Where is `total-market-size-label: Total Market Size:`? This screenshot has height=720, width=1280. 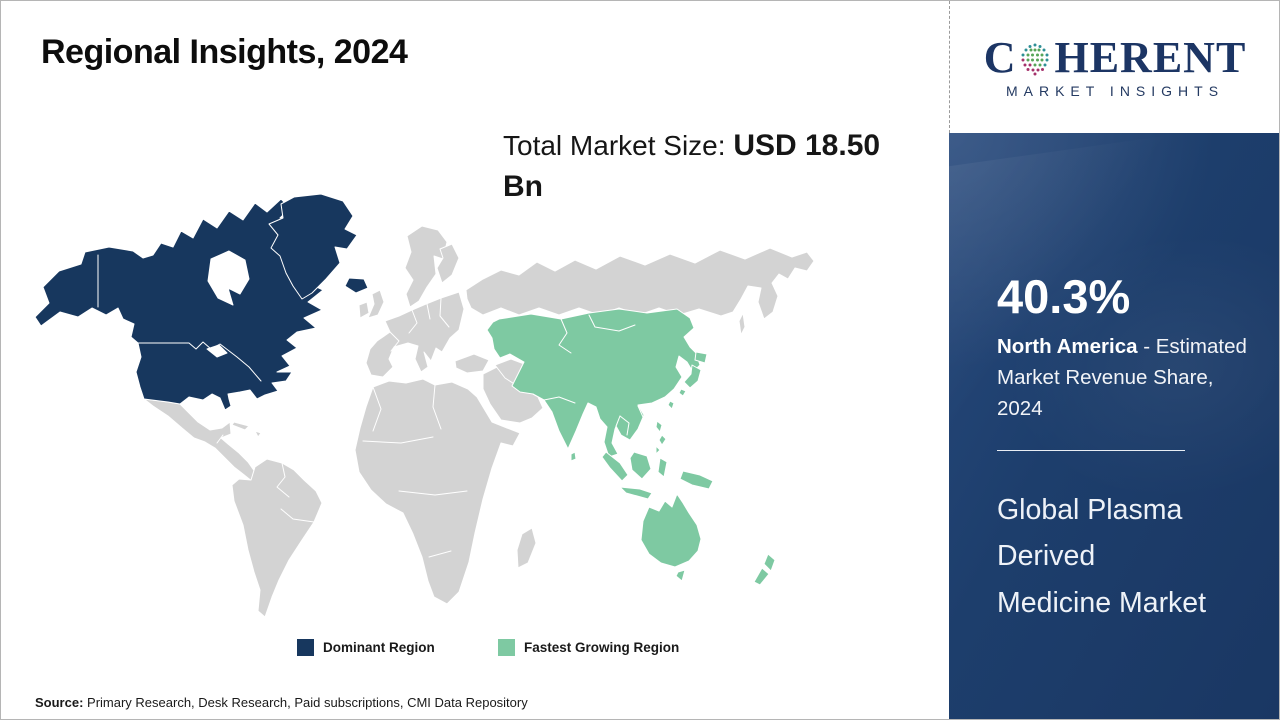
total-market-size-label: Total Market Size: is located at coordinates (618, 145).